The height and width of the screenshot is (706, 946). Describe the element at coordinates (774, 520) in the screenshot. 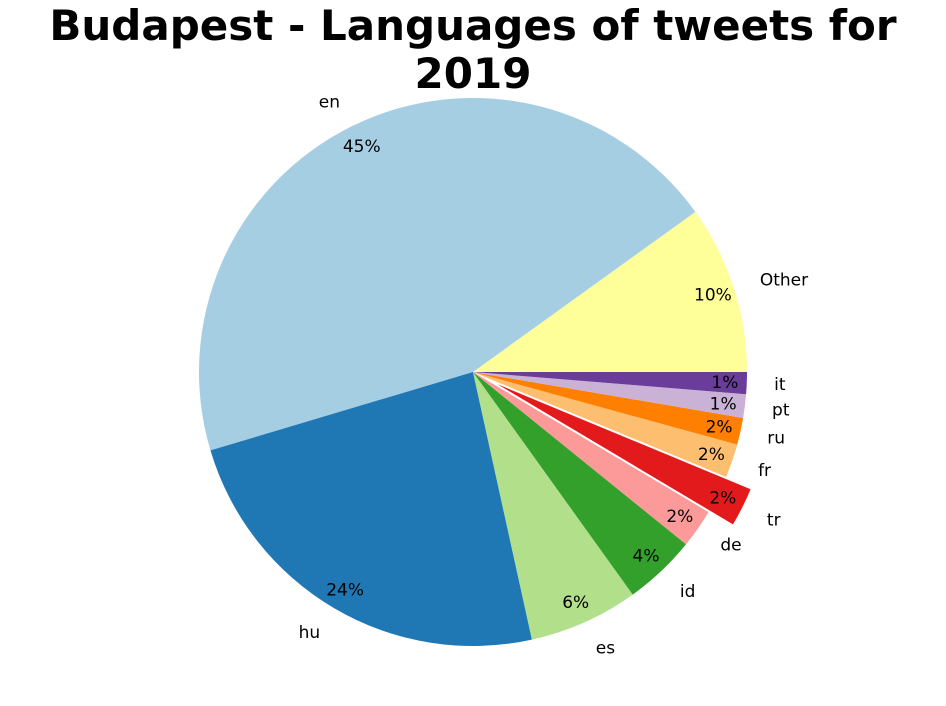

I see `pie-label-tr: tr` at that location.